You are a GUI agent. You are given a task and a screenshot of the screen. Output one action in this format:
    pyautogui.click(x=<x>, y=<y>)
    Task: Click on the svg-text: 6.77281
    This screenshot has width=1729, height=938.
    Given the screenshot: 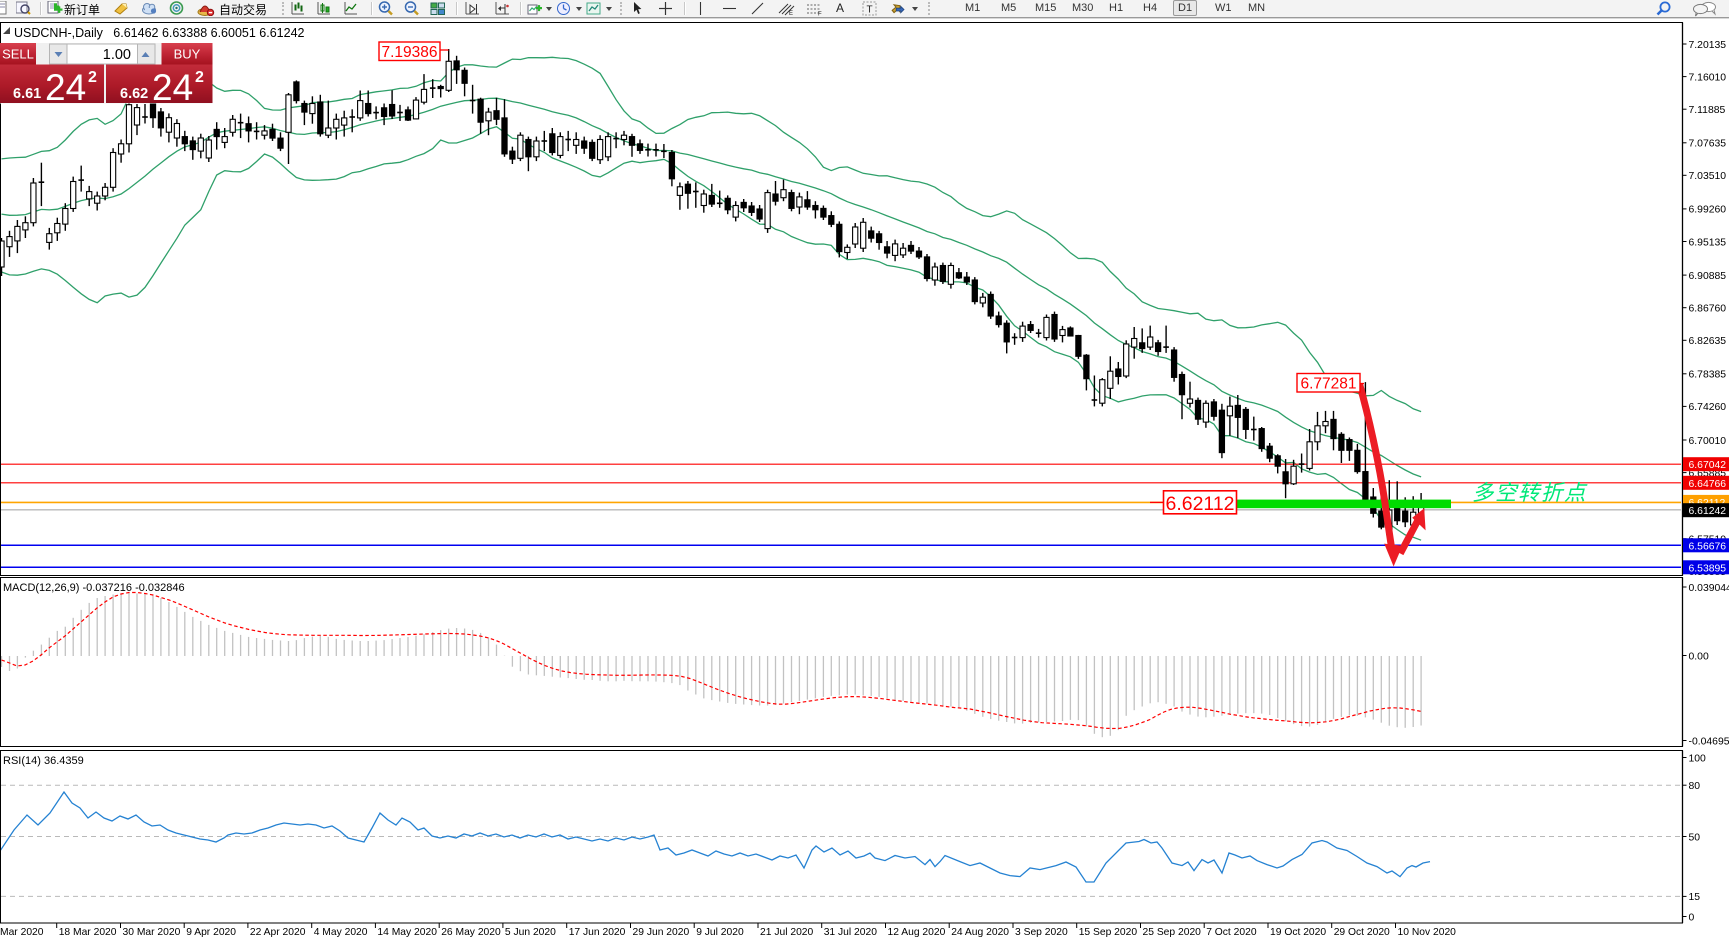 What is the action you would take?
    pyautogui.click(x=1328, y=383)
    